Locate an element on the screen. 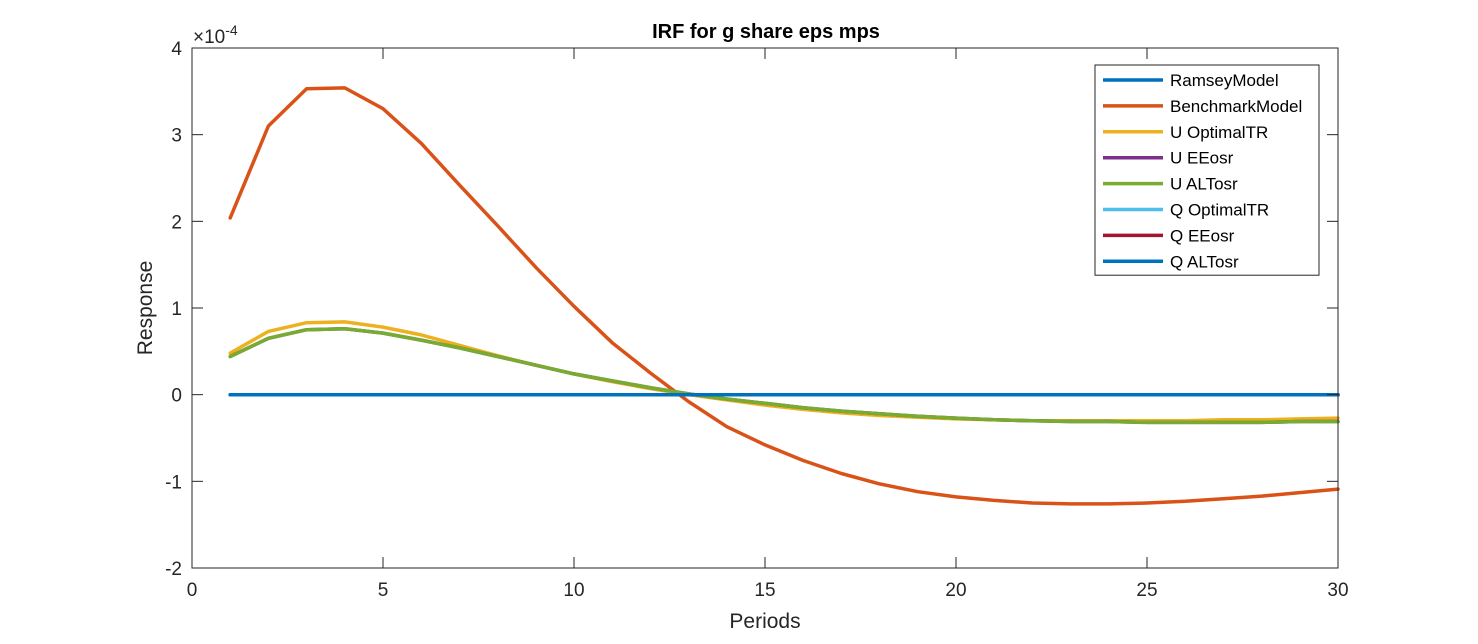 The image size is (1478, 644). y-tick-label: -1 is located at coordinates (173, 482).